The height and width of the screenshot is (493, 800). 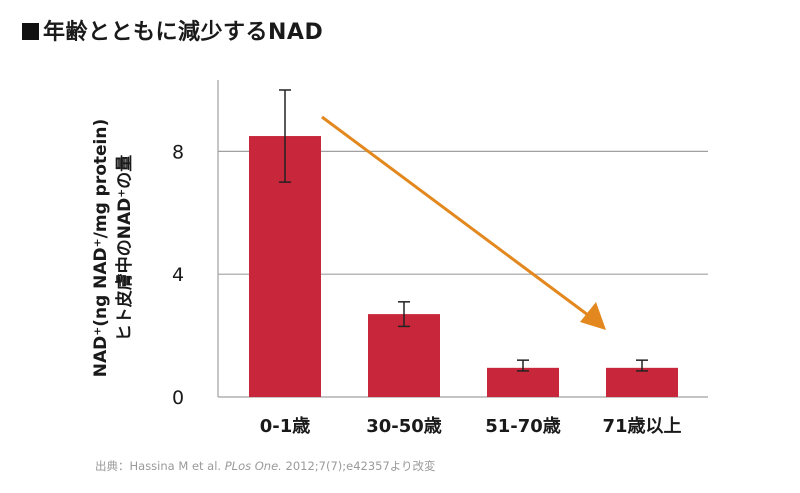 I want to click on x-tick-label: 71歳以上, so click(x=641, y=426).